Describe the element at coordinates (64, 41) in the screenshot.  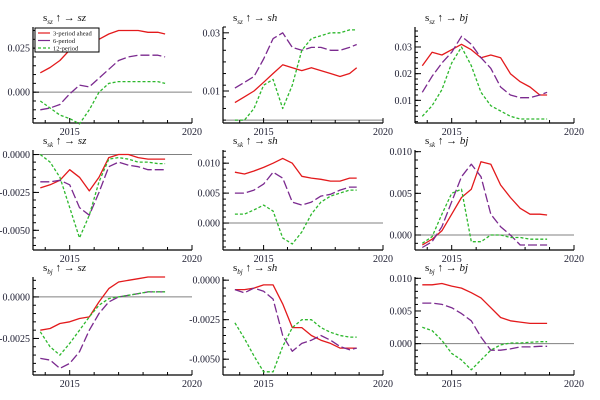
I see `legend-label: 6-period` at that location.